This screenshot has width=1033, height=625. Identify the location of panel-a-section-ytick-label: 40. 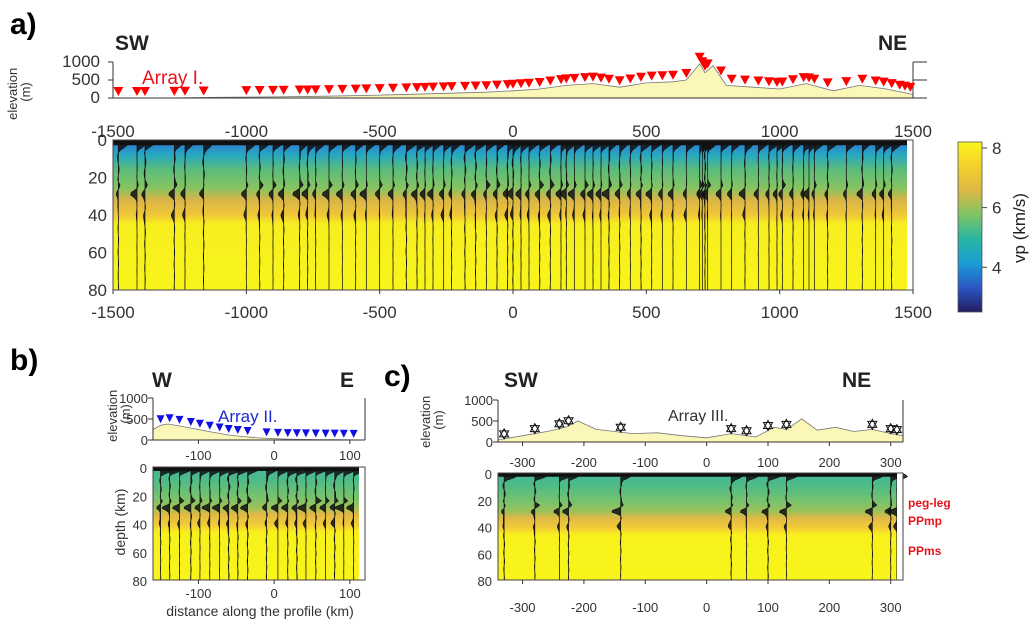
(97, 215).